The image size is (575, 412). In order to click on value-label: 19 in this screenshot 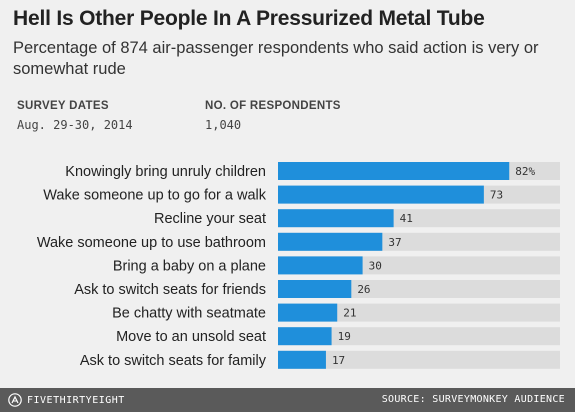, I will do `click(344, 336)`.